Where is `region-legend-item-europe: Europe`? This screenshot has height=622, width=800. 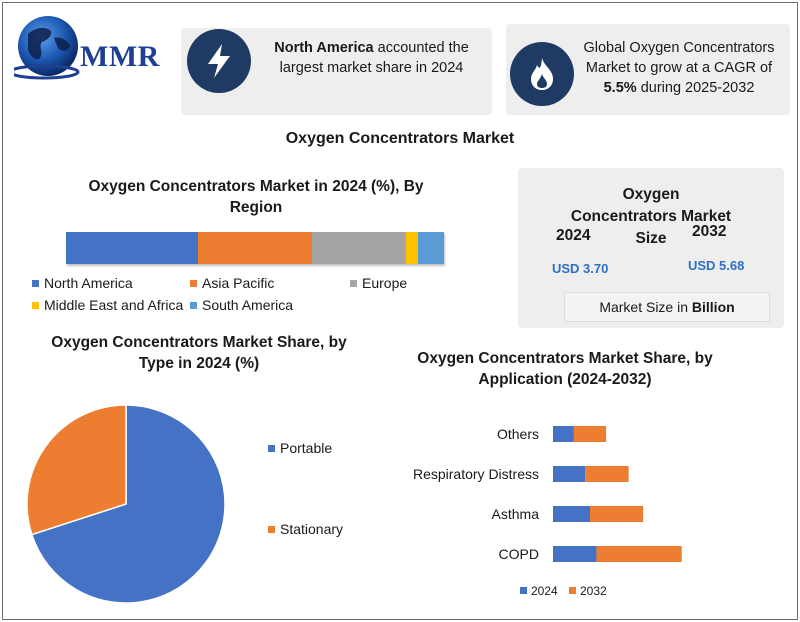 region-legend-item-europe: Europe is located at coordinates (378, 283).